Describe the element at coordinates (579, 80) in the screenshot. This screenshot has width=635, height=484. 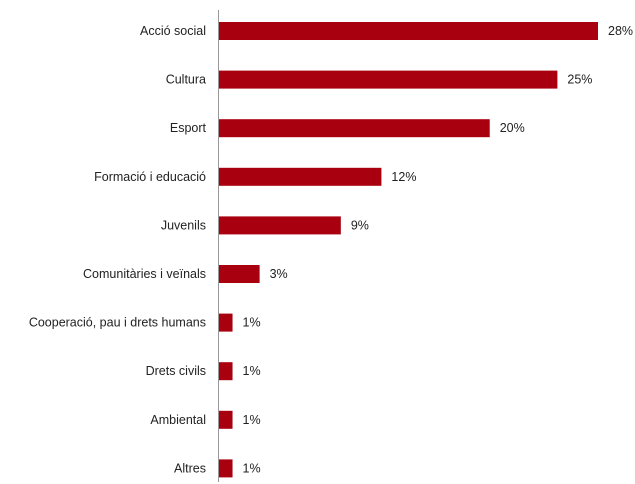
I see `value-label: 25%` at that location.